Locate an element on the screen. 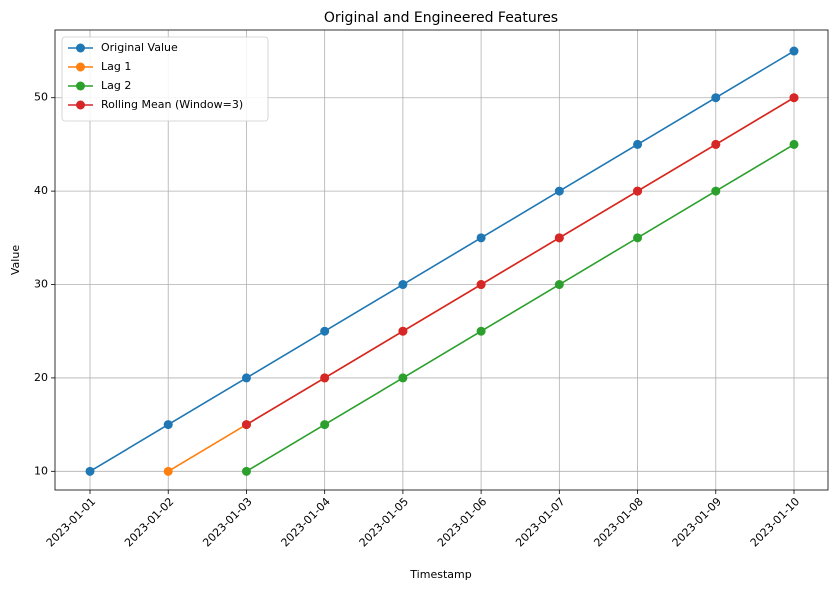 Image resolution: width=839 pixels, height=591 pixels. legend-item: Original Value is located at coordinates (123, 47).